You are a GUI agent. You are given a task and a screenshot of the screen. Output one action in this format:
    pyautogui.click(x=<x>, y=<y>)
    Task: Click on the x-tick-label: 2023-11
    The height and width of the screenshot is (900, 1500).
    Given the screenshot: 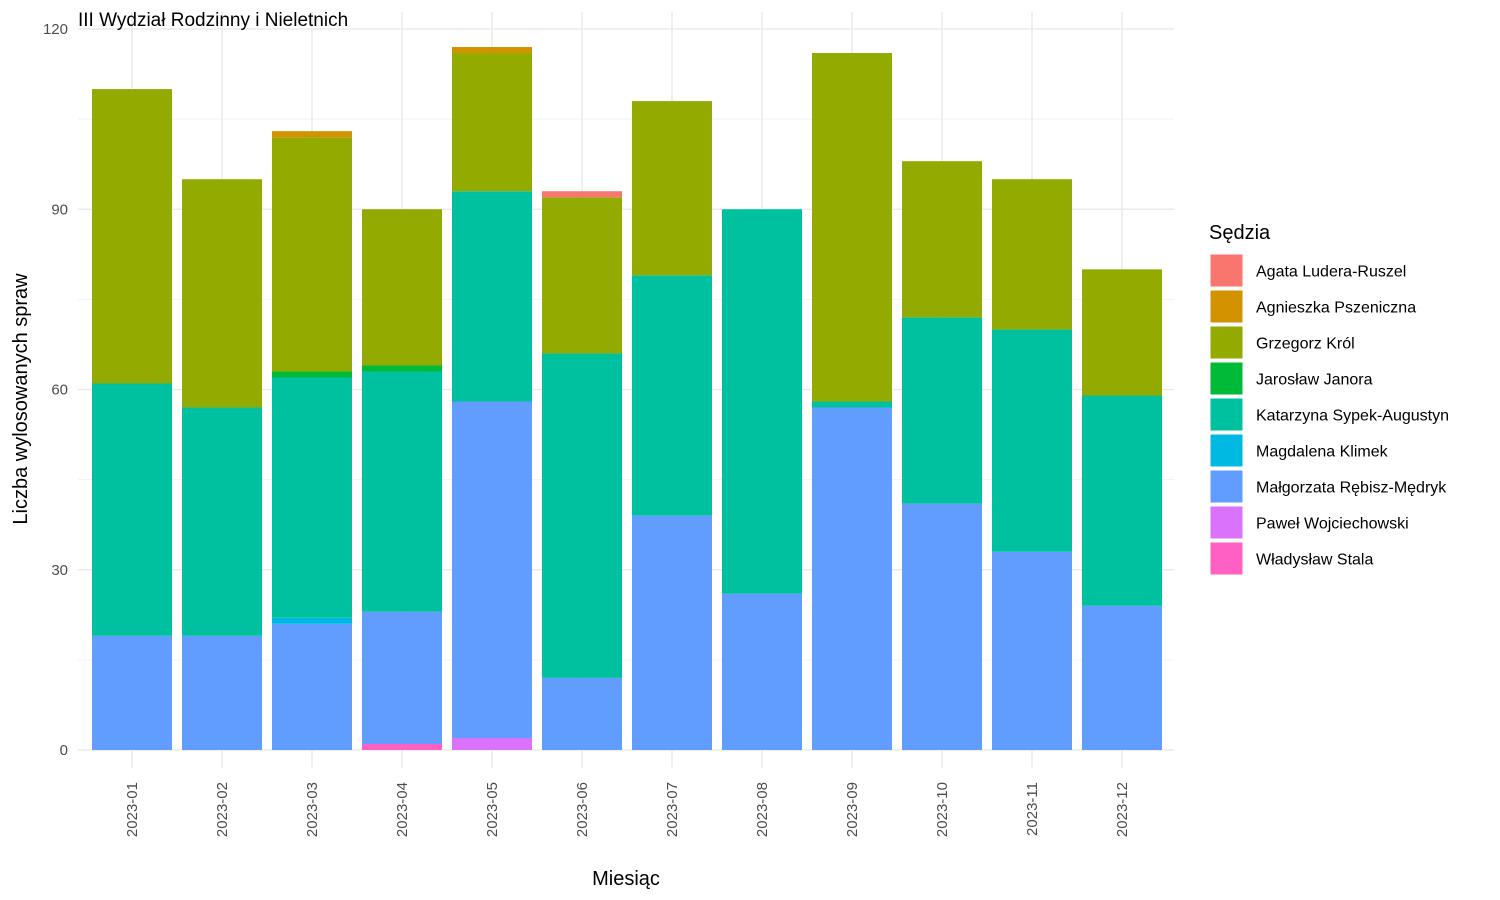 What is the action you would take?
    pyautogui.click(x=1032, y=809)
    